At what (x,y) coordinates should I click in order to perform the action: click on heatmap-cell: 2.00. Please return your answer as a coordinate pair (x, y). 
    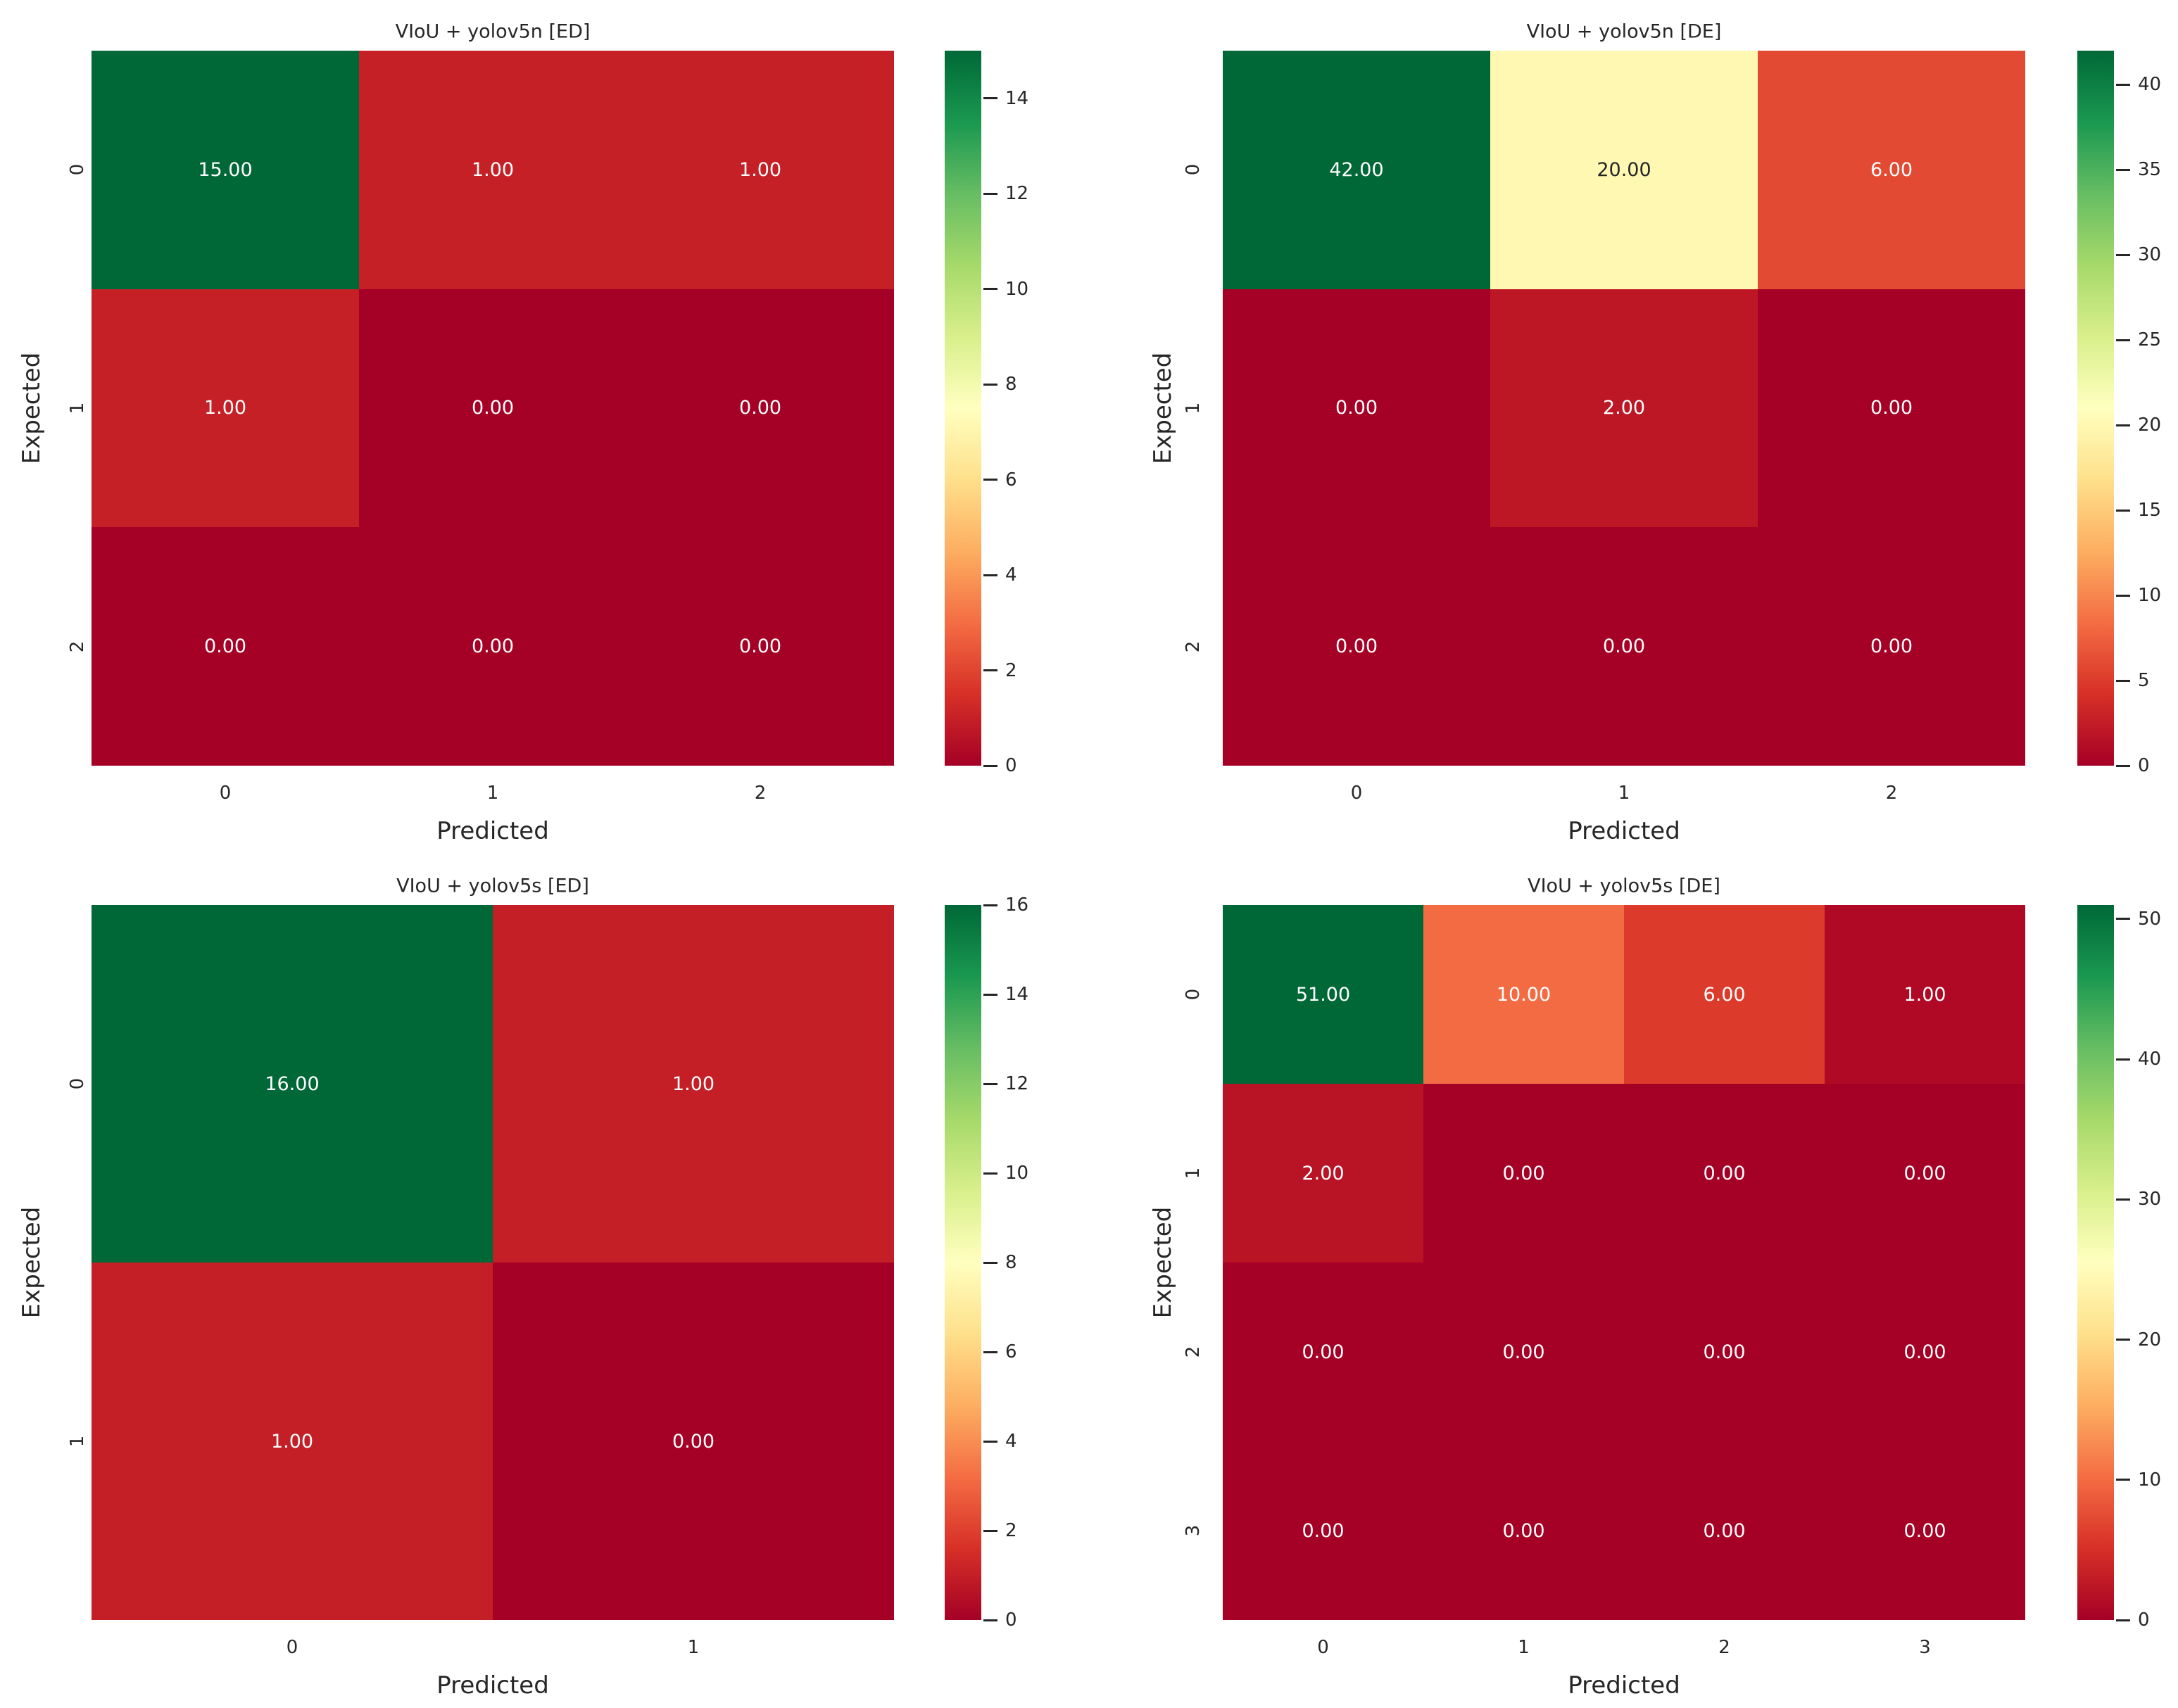
    Looking at the image, I should click on (1323, 1173).